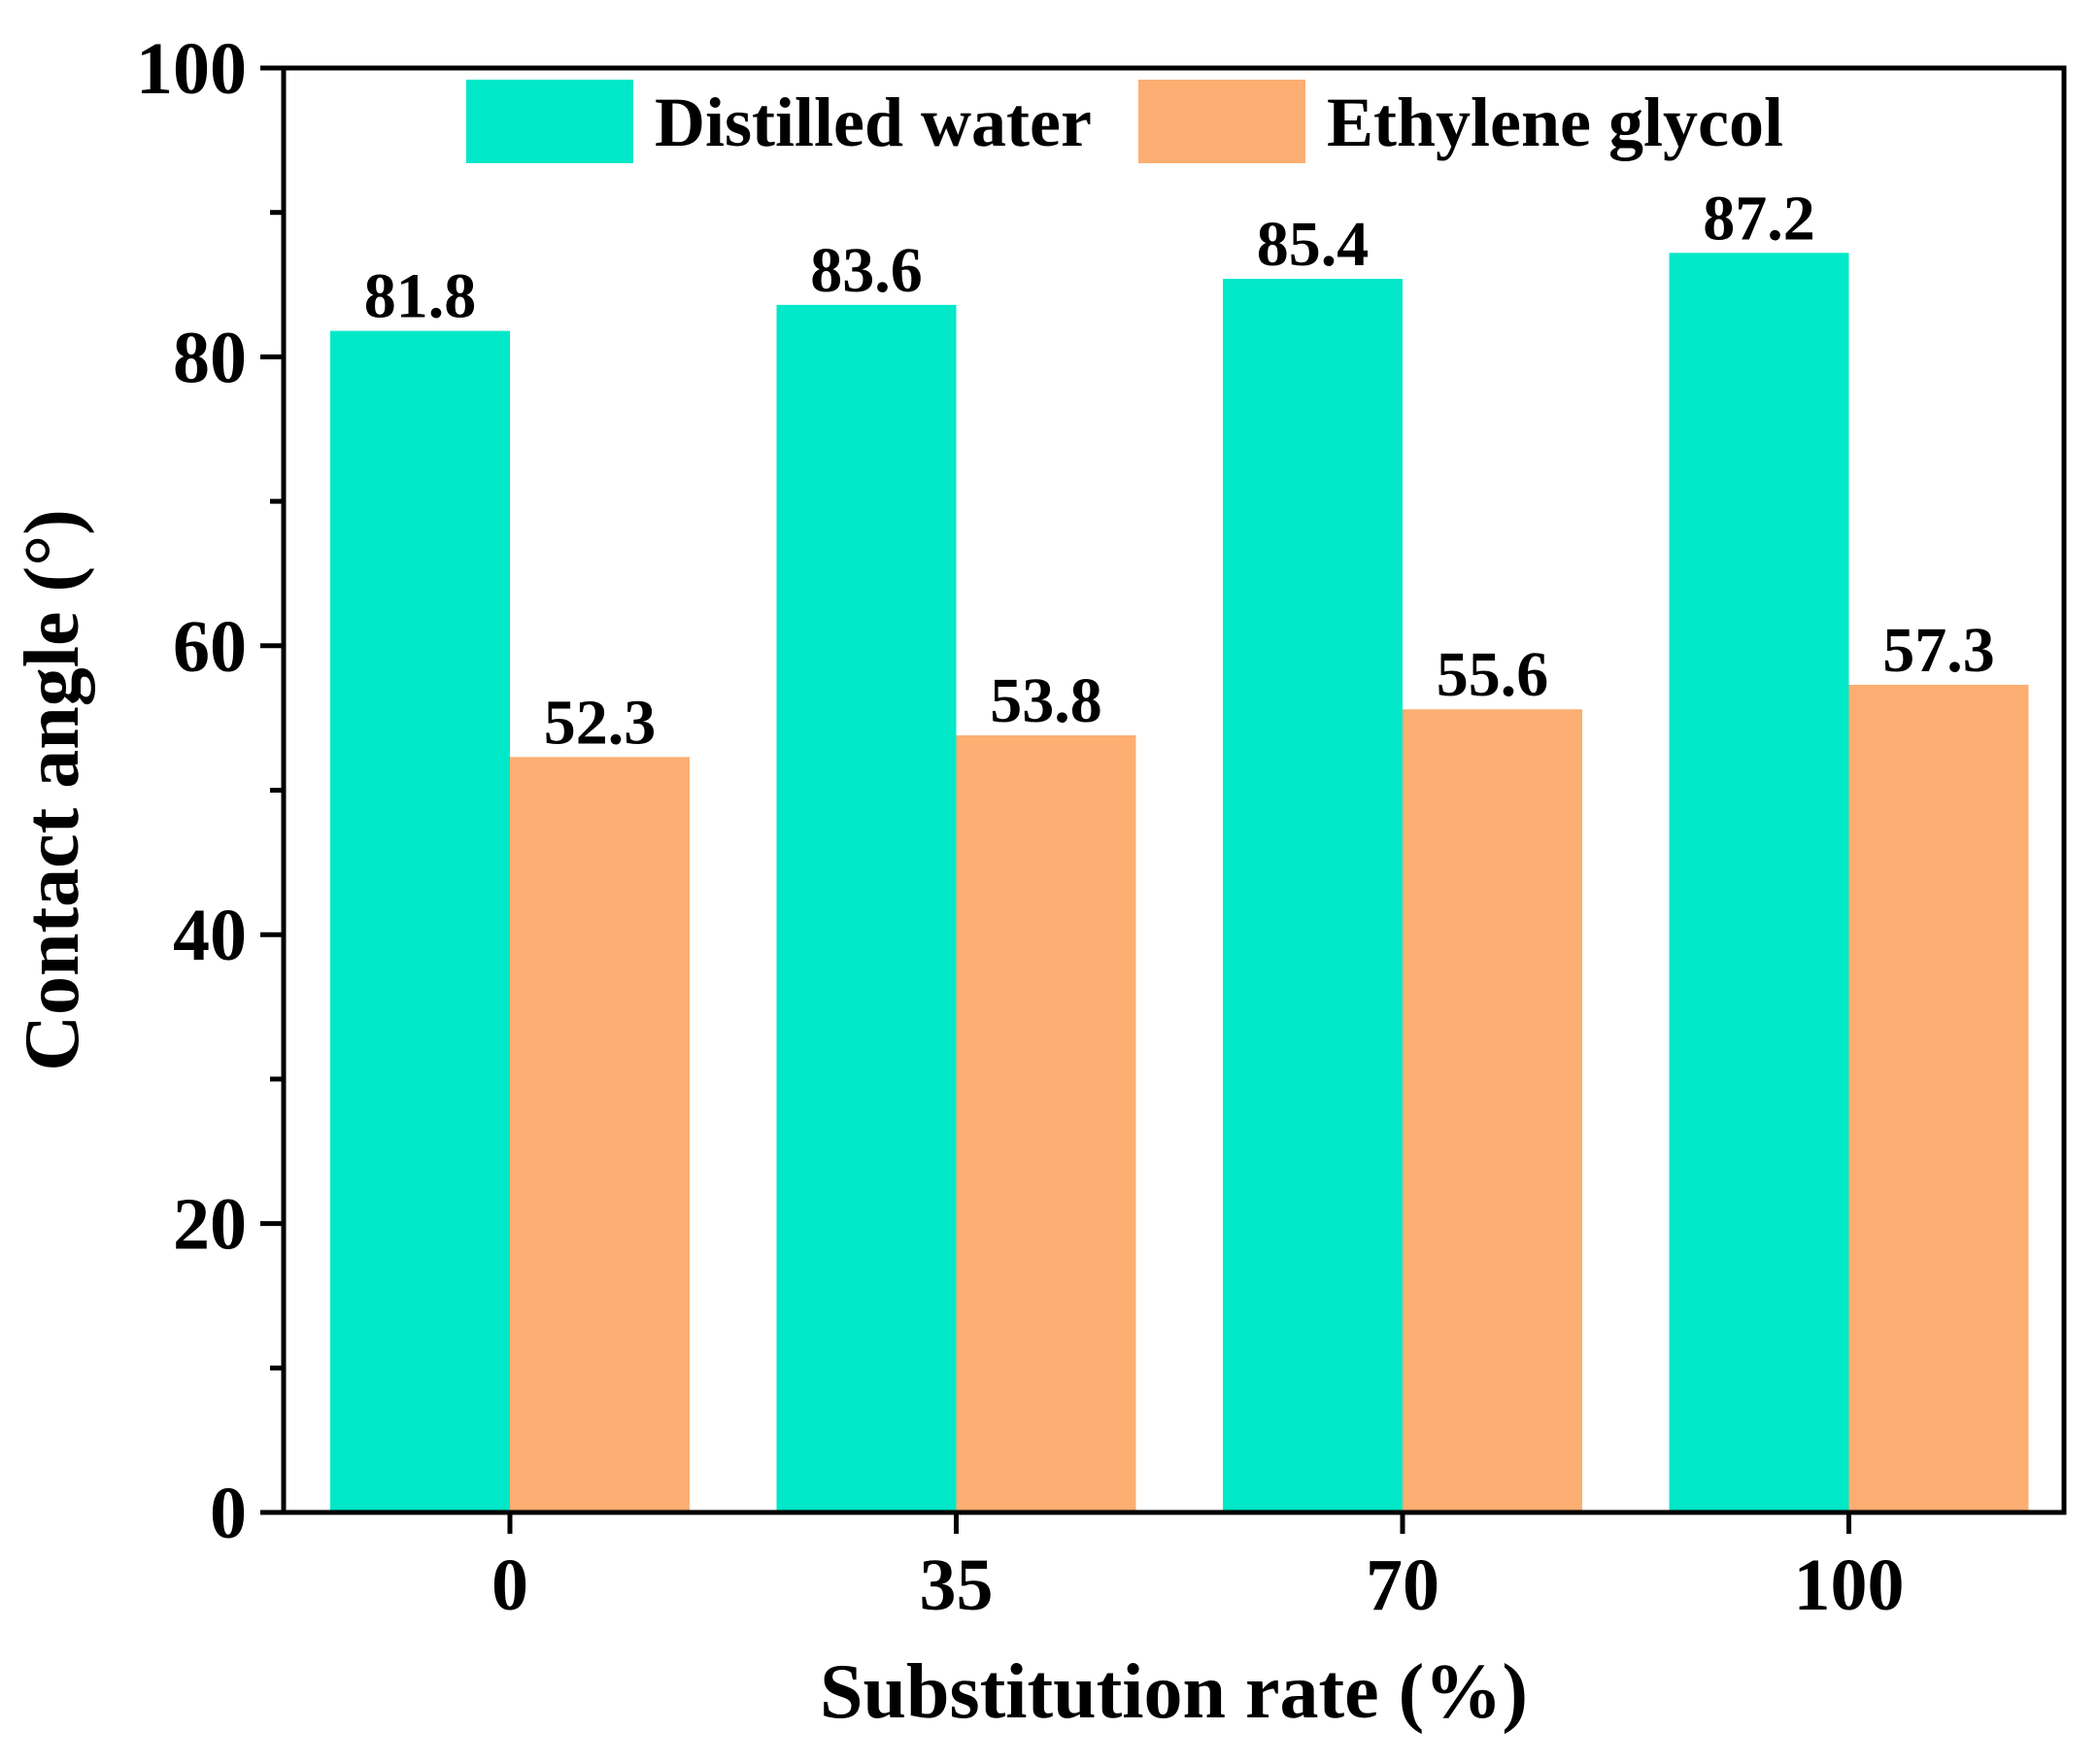 This screenshot has width=2098, height=1764. Describe the element at coordinates (509, 1585) in the screenshot. I see `x-tick-label: 0` at that location.